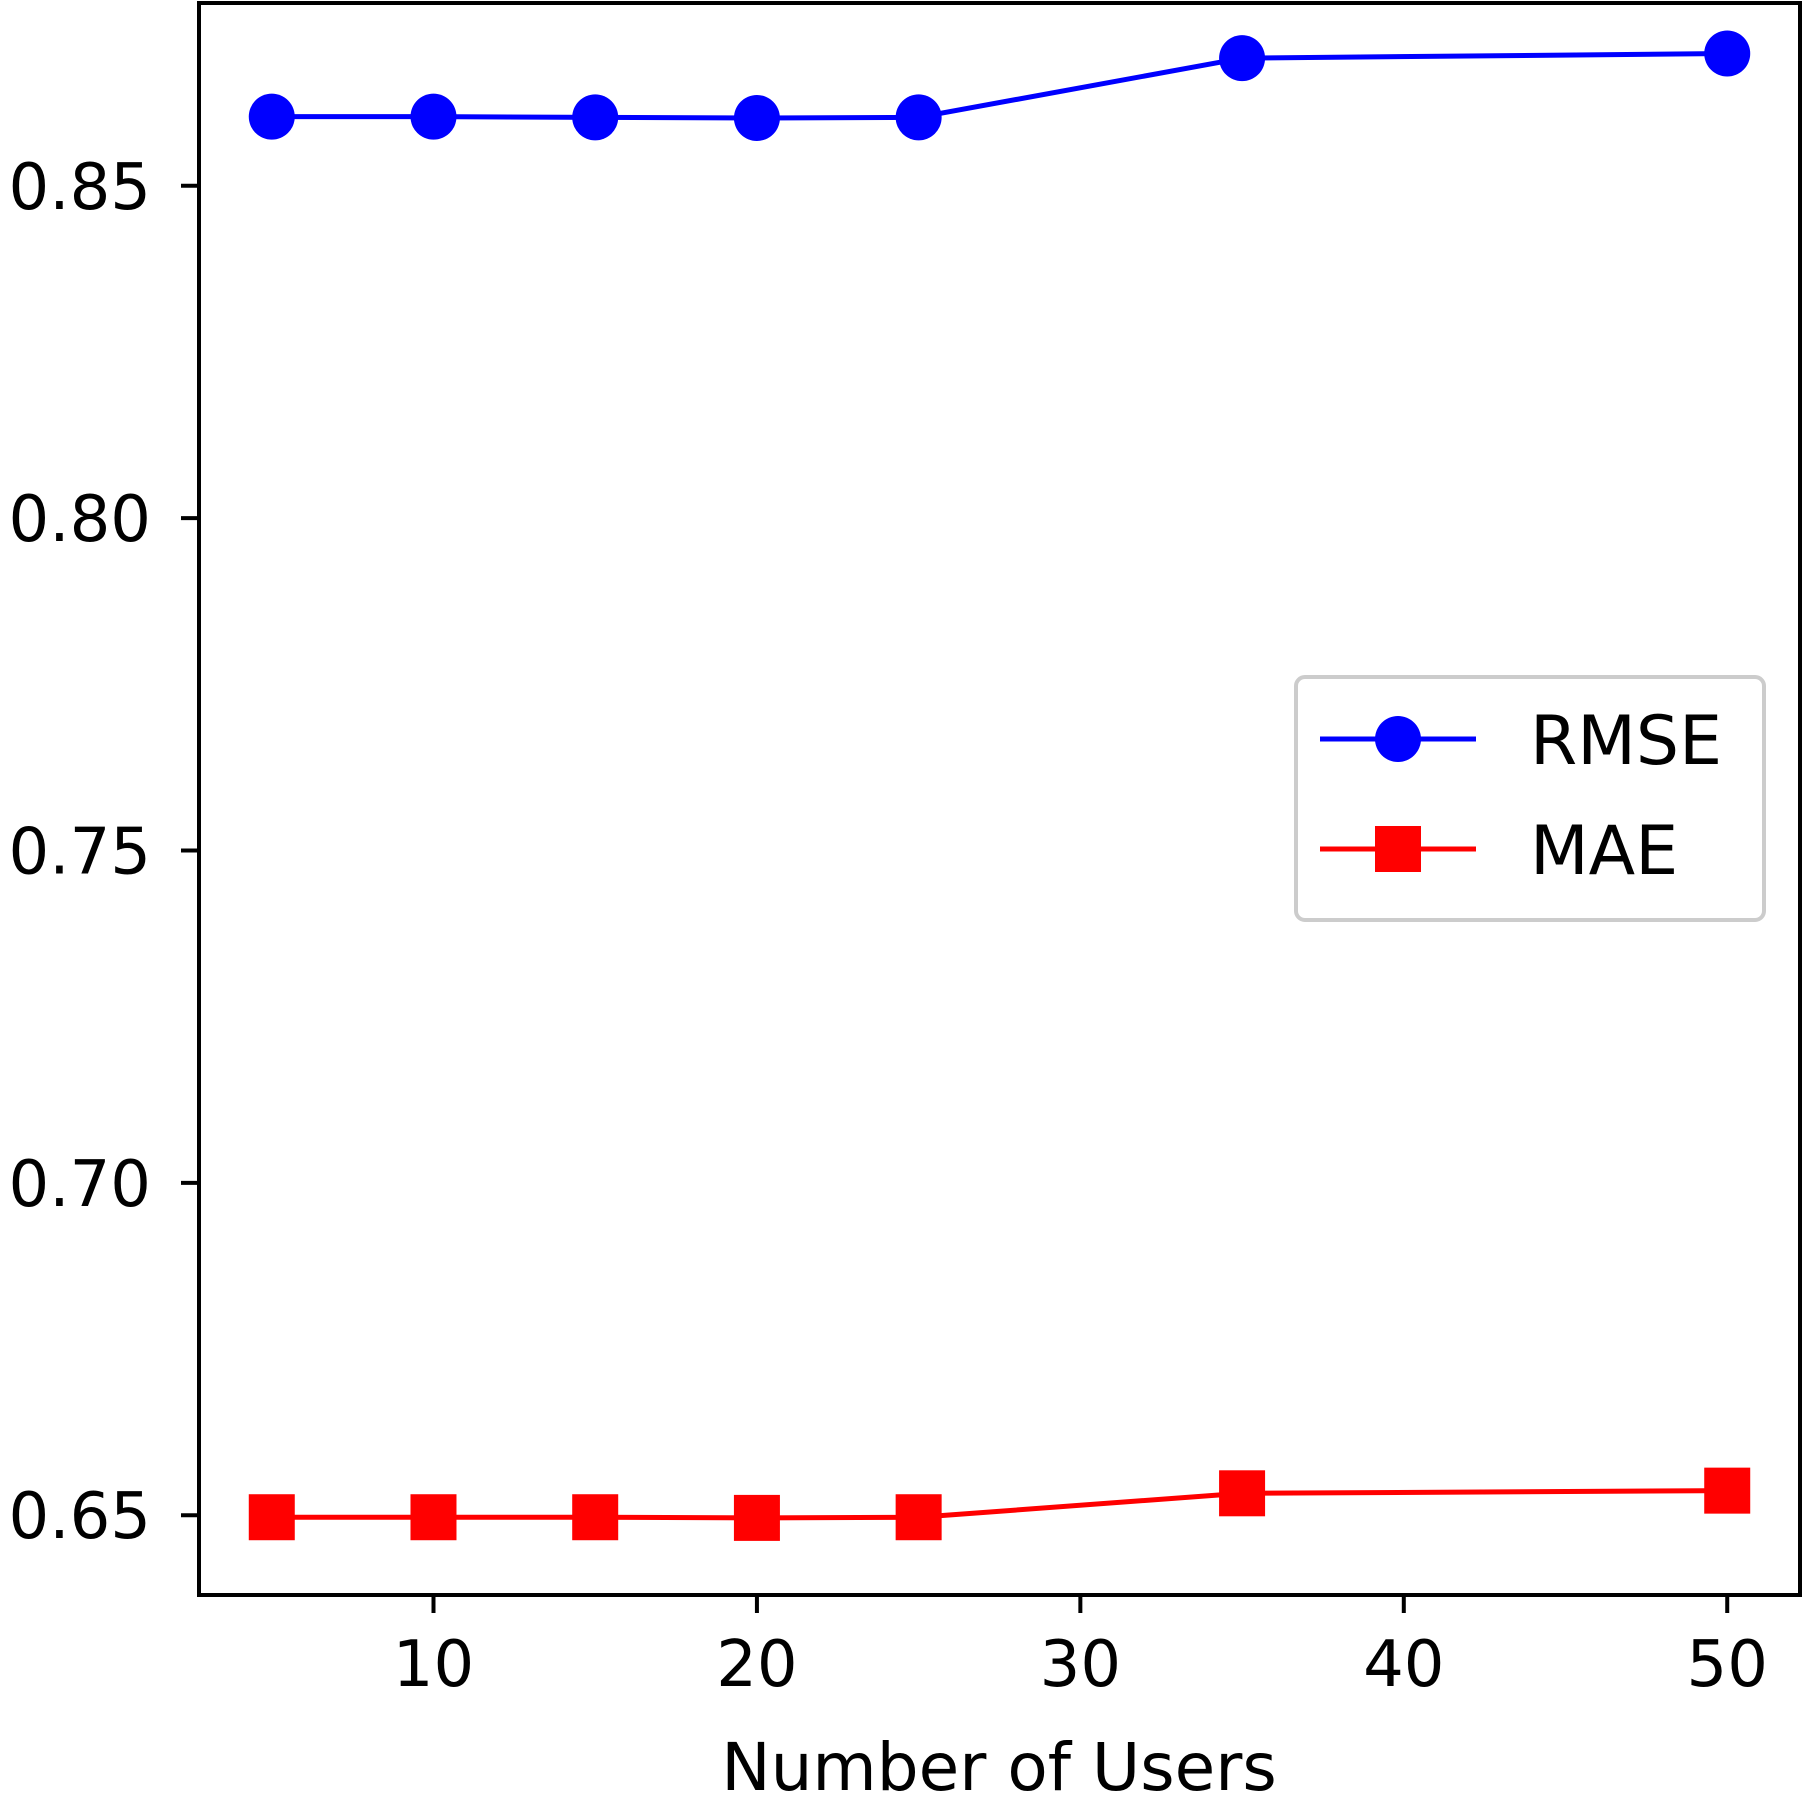 The image size is (1804, 1797). Describe the element at coordinates (1530, 798) in the screenshot. I see `legend: RMSE MAE` at that location.